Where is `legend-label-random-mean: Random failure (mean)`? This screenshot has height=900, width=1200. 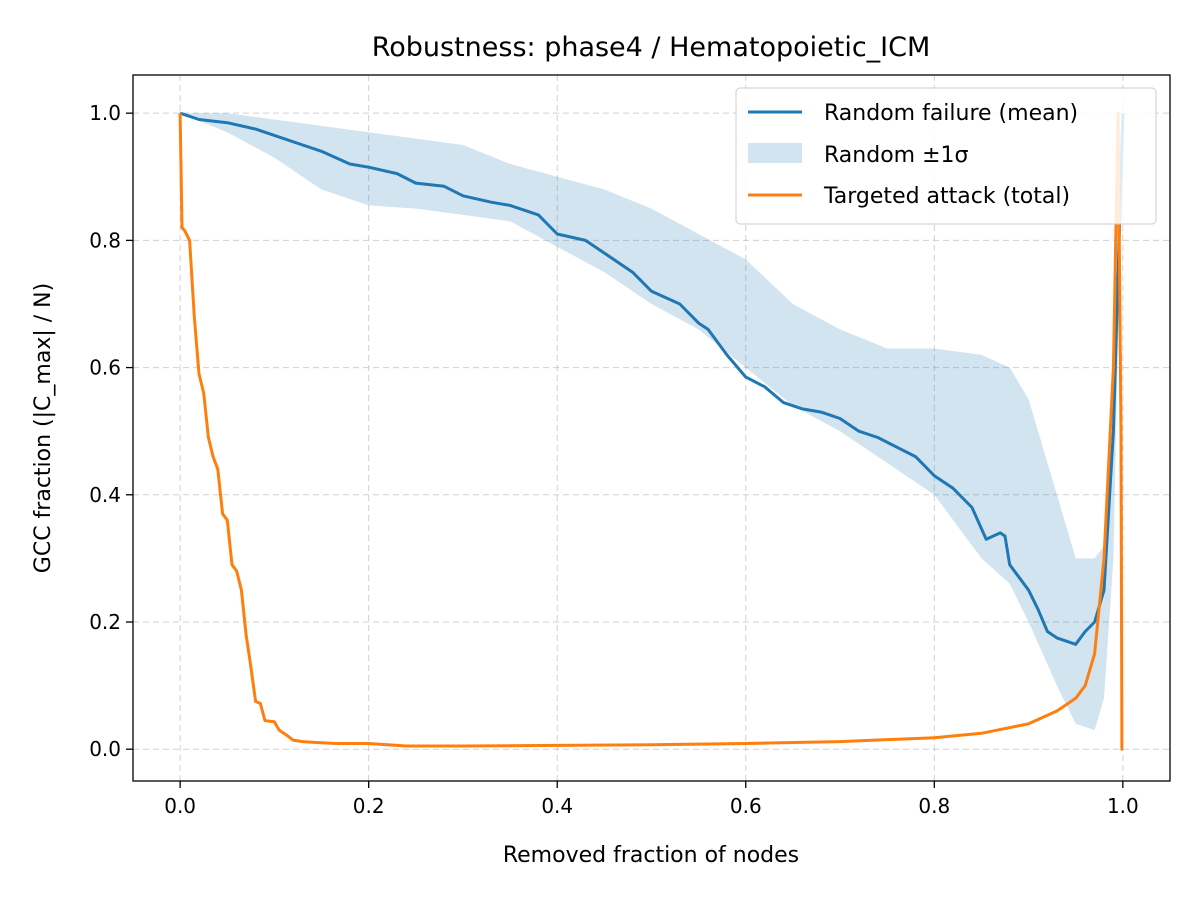 legend-label-random-mean: Random failure (mean) is located at coordinates (951, 113).